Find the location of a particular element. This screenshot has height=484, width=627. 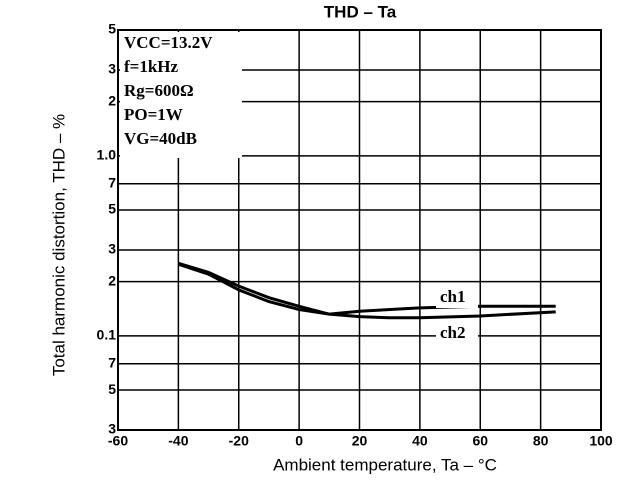

x-tick-label: 60 is located at coordinates (480, 441).